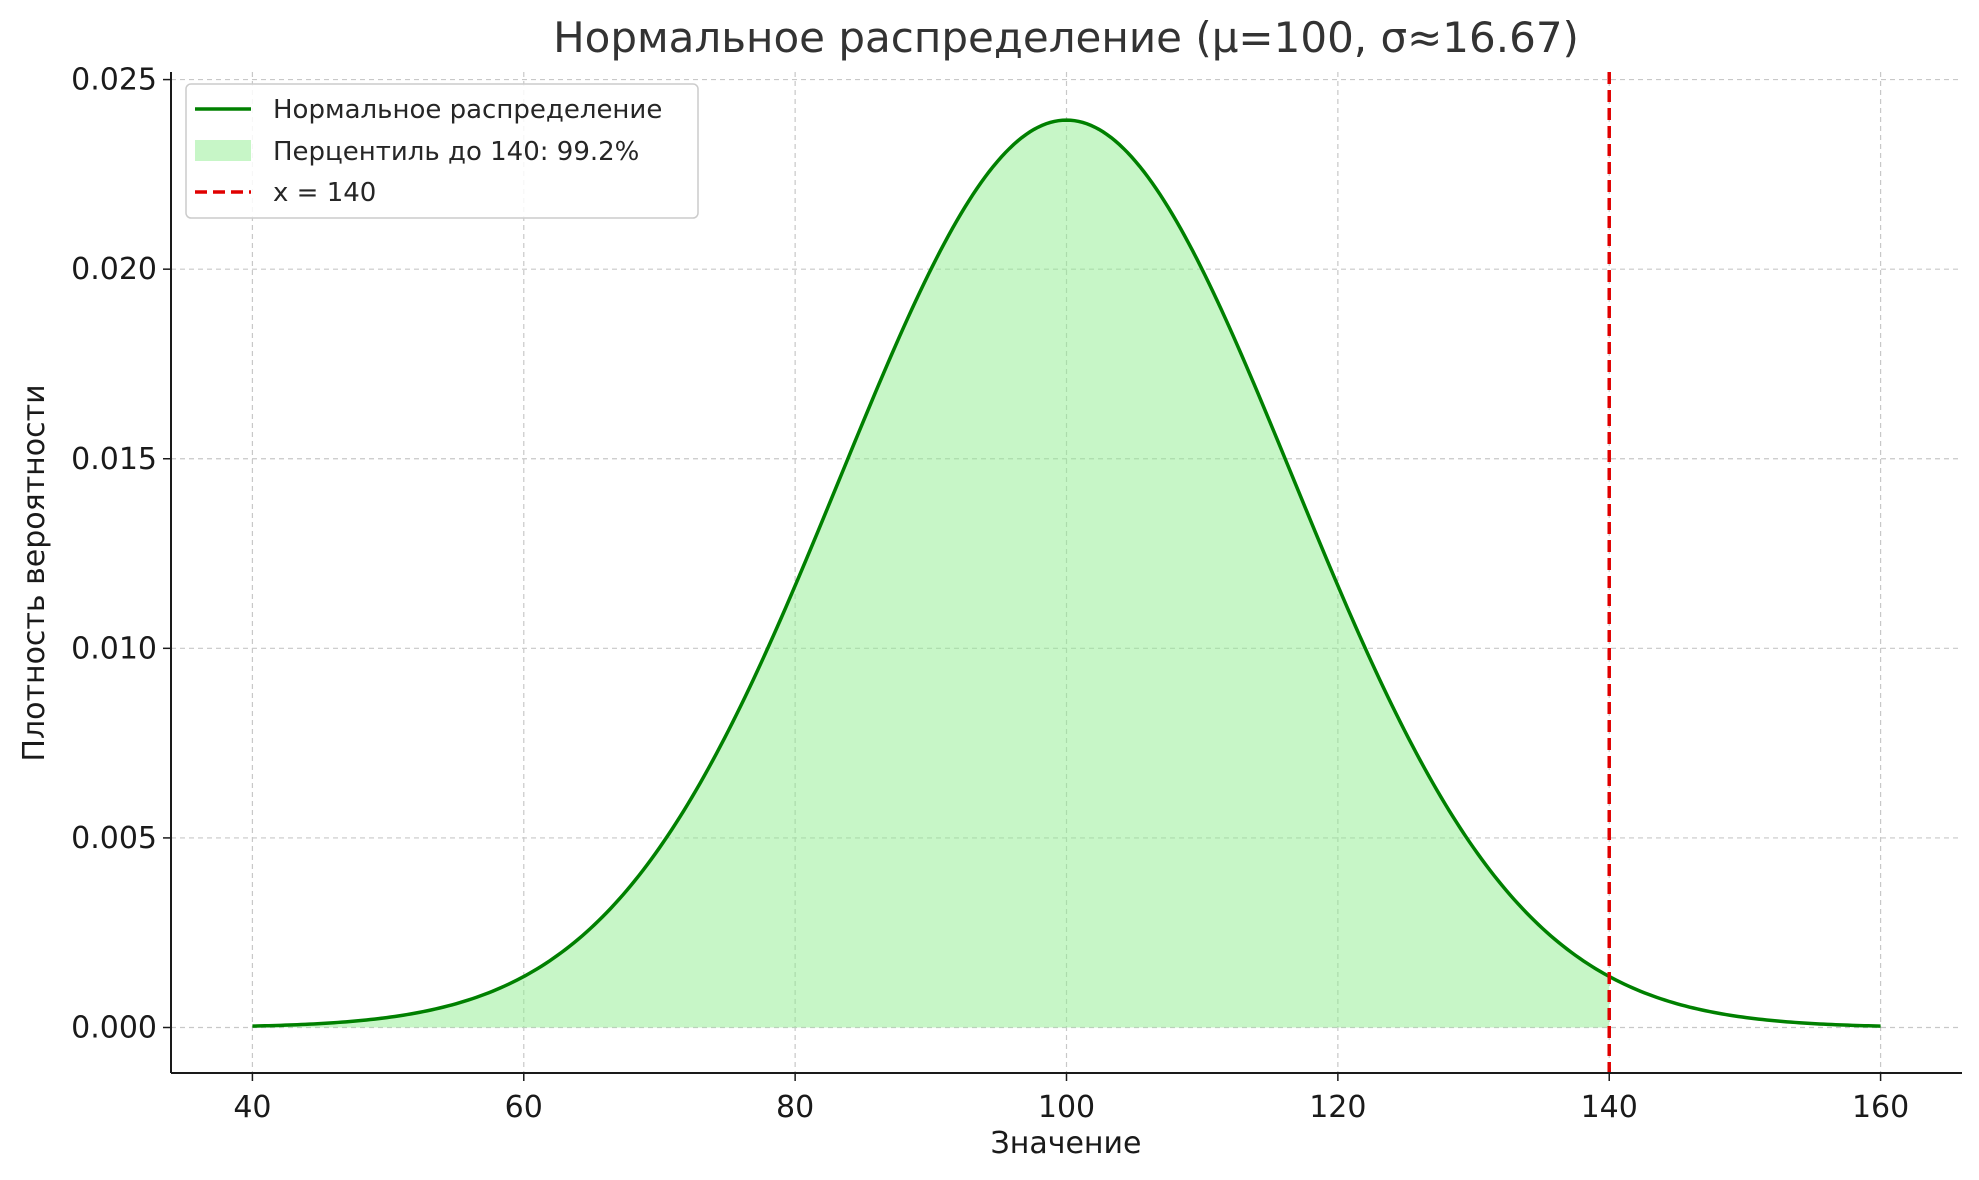 The height and width of the screenshot is (1180, 1979). Describe the element at coordinates (467, 110) in the screenshot. I see `legend-label-line: Нормальное распределение` at that location.